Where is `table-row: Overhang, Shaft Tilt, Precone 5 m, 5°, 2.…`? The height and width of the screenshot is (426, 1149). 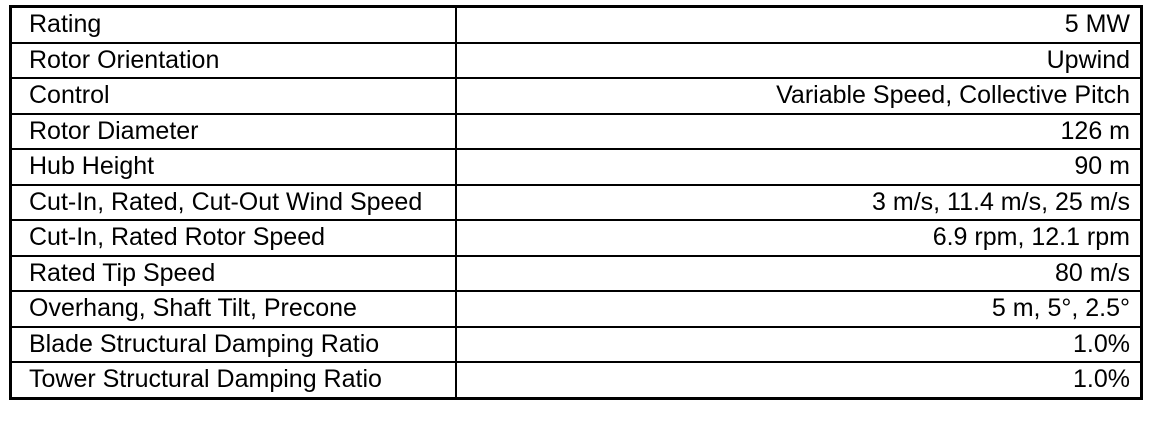
table-row: Overhang, Shaft Tilt, Precone 5 m, 5°, 2.… is located at coordinates (576, 309).